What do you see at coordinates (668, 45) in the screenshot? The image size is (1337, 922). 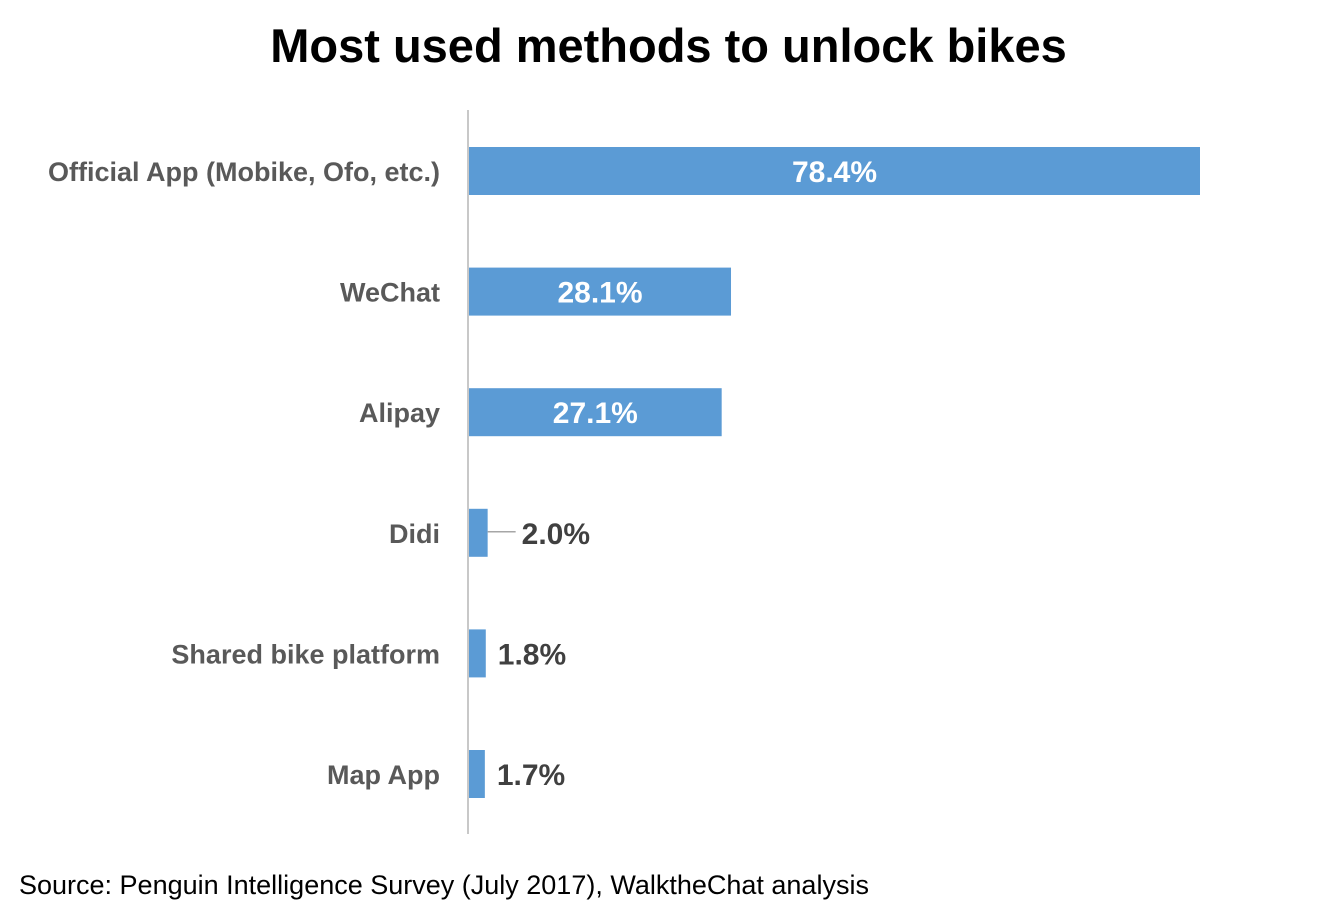 I see `chart-title: Most used methods to unlock bikes` at bounding box center [668, 45].